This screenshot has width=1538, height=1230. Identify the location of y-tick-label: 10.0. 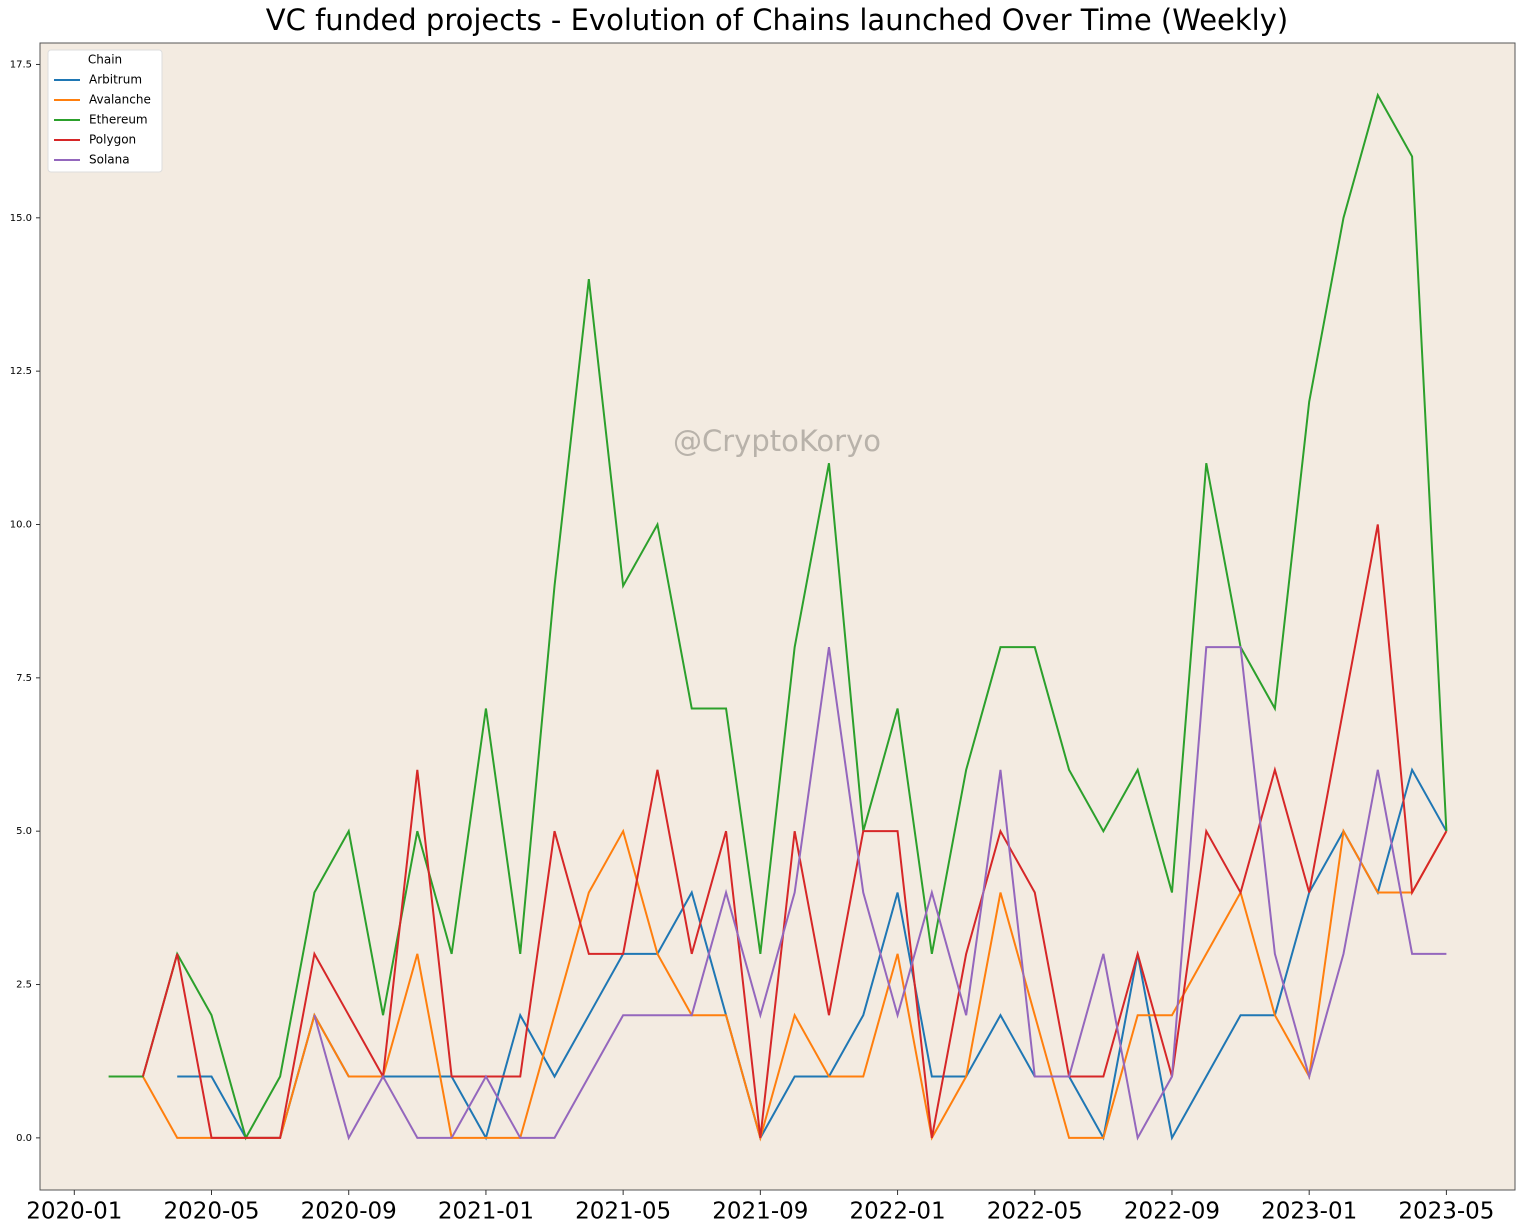
(21, 524).